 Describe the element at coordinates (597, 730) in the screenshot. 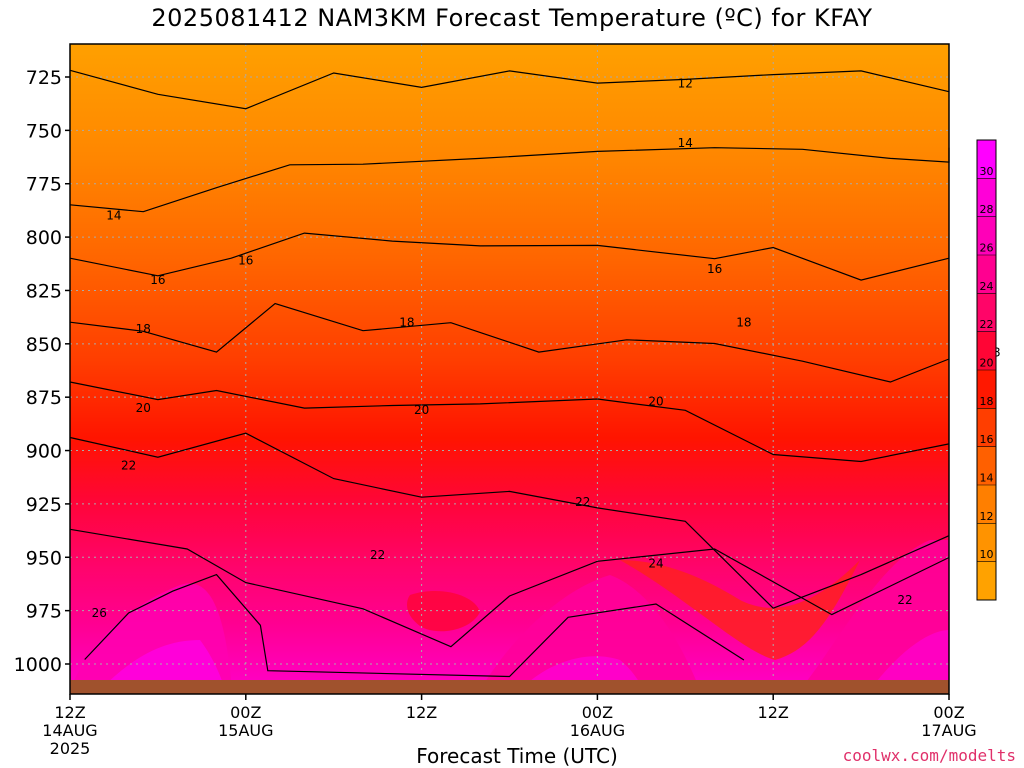

I see `xtick-label-3-mid: 16AUG` at that location.